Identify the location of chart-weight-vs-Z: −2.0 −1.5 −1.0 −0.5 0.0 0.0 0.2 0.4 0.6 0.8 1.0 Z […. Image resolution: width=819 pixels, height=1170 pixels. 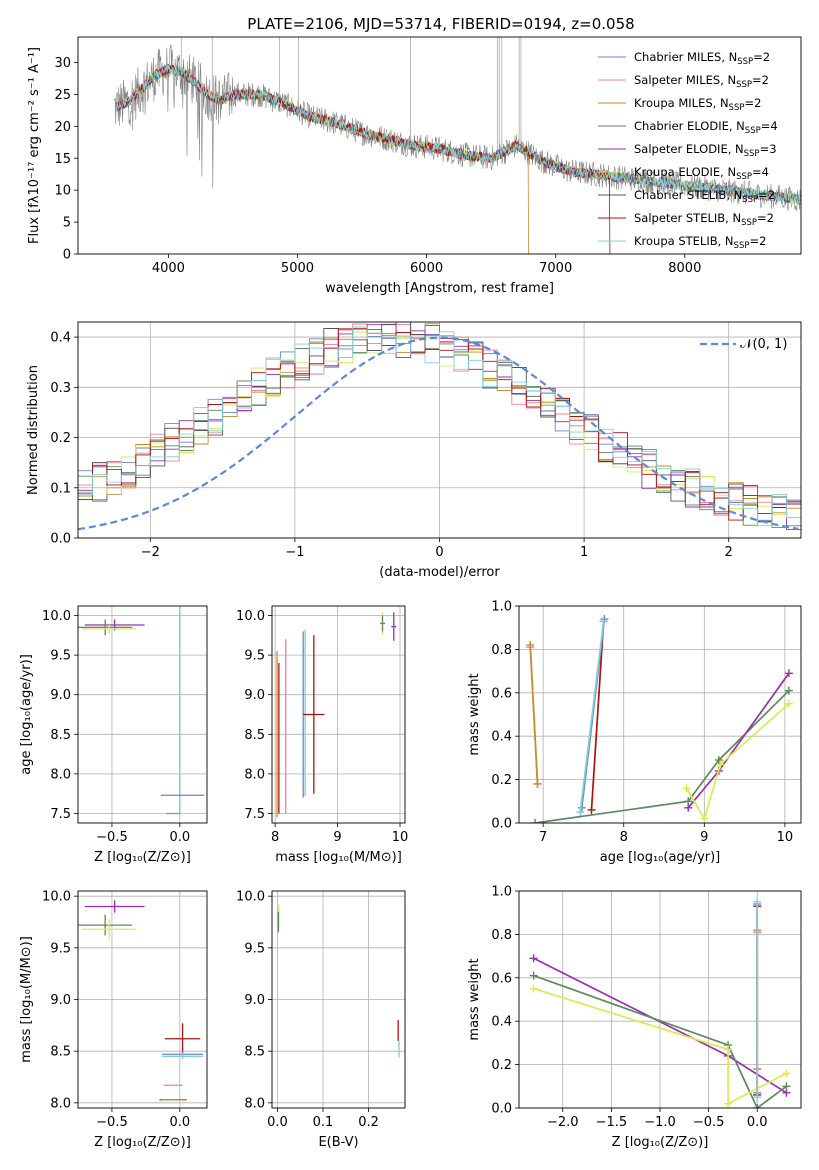
(634, 1017).